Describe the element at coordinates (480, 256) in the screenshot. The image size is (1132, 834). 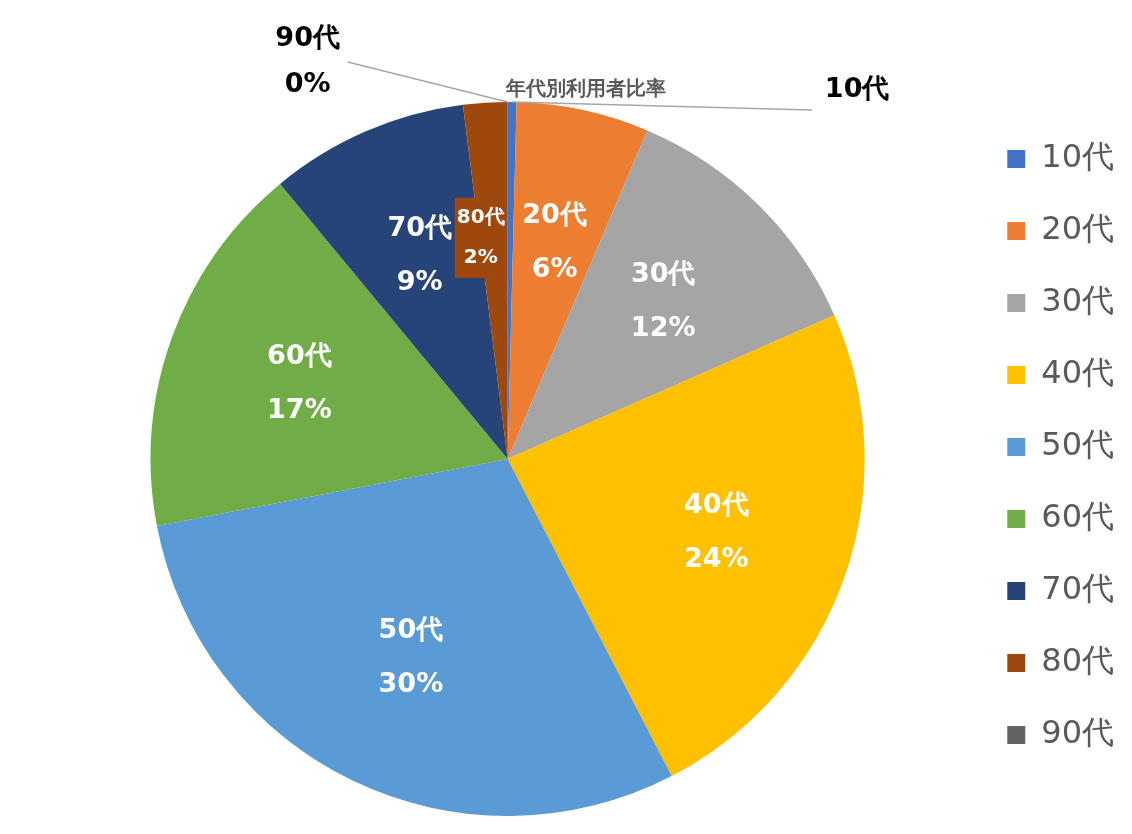
I see `data-label: 2%` at that location.